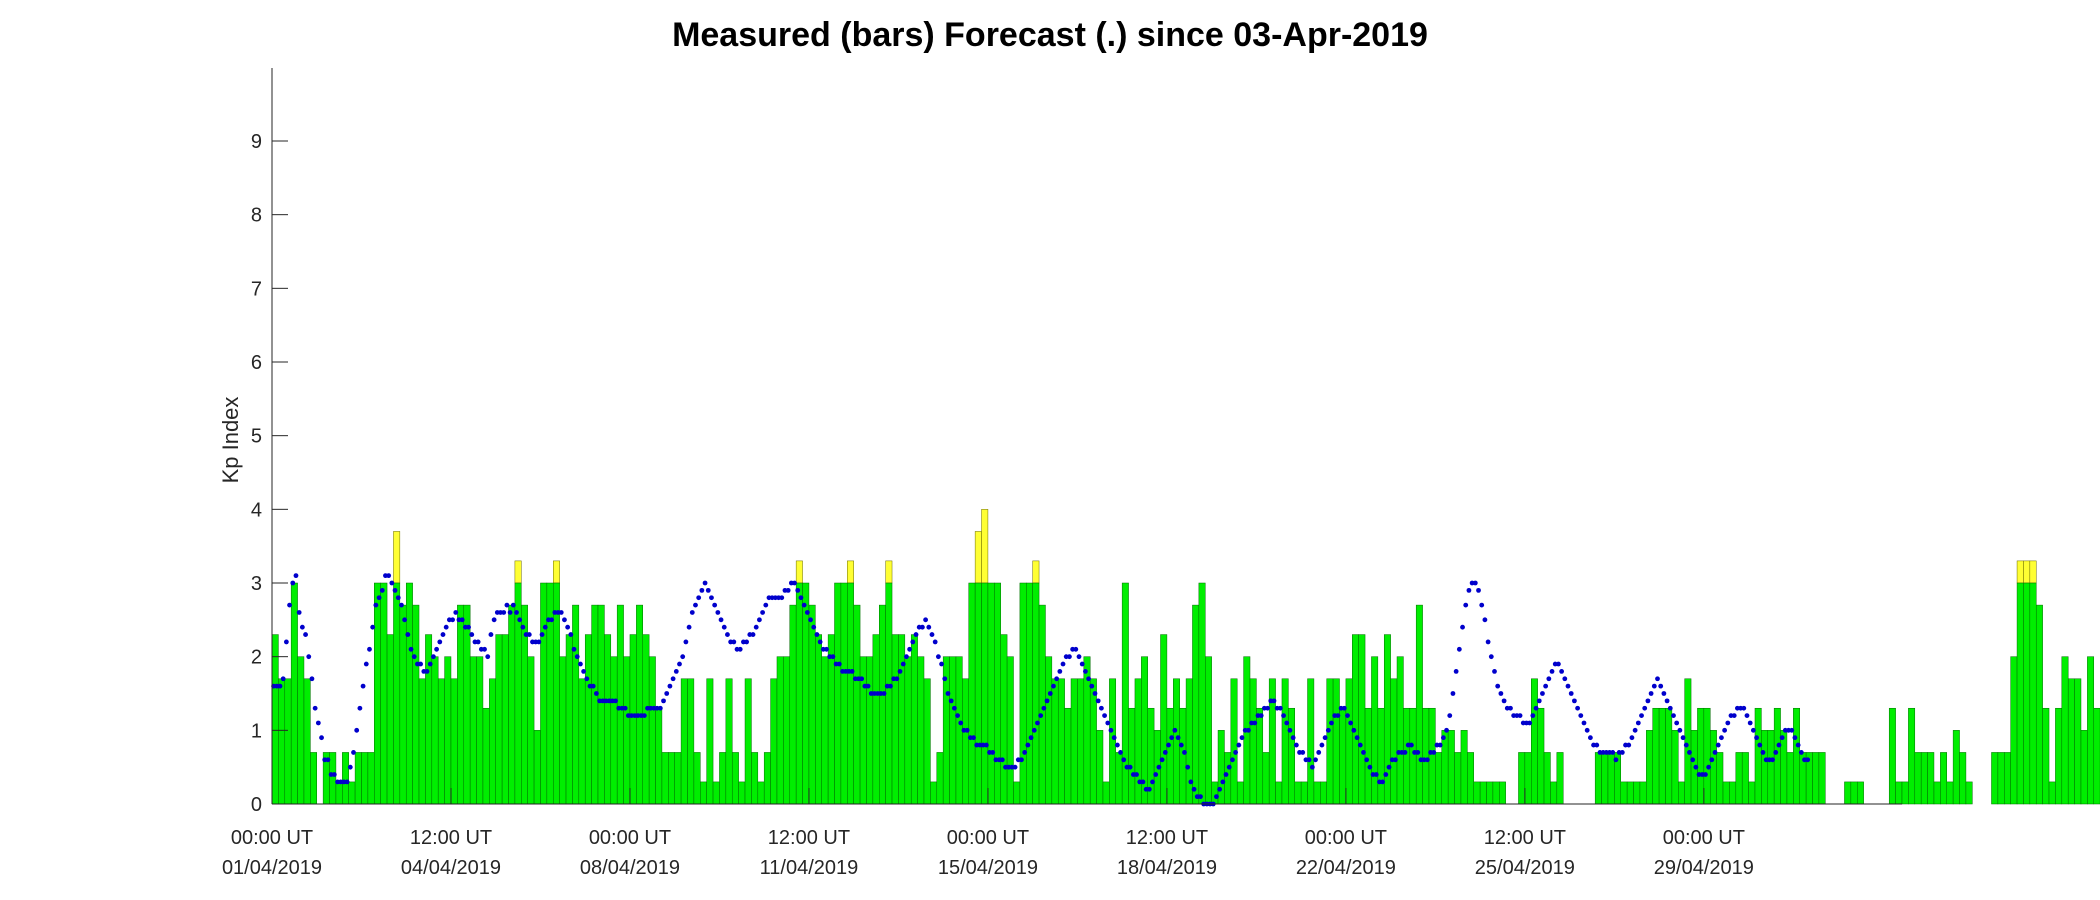 The height and width of the screenshot is (900, 2100). I want to click on x-tick-label-time: 12:00 UT, so click(1167, 838).